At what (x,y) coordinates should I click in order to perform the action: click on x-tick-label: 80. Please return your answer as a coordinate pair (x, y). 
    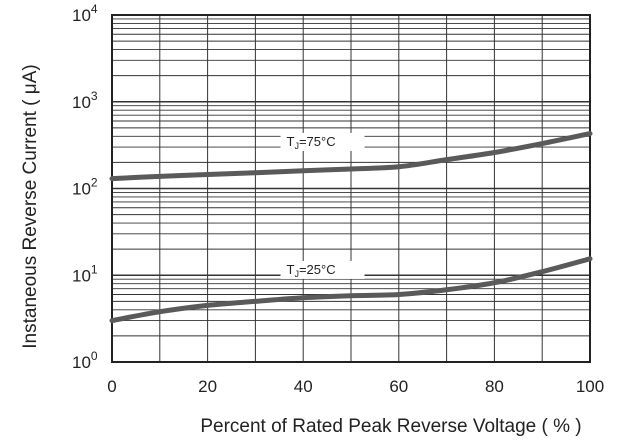
    Looking at the image, I should click on (494, 386).